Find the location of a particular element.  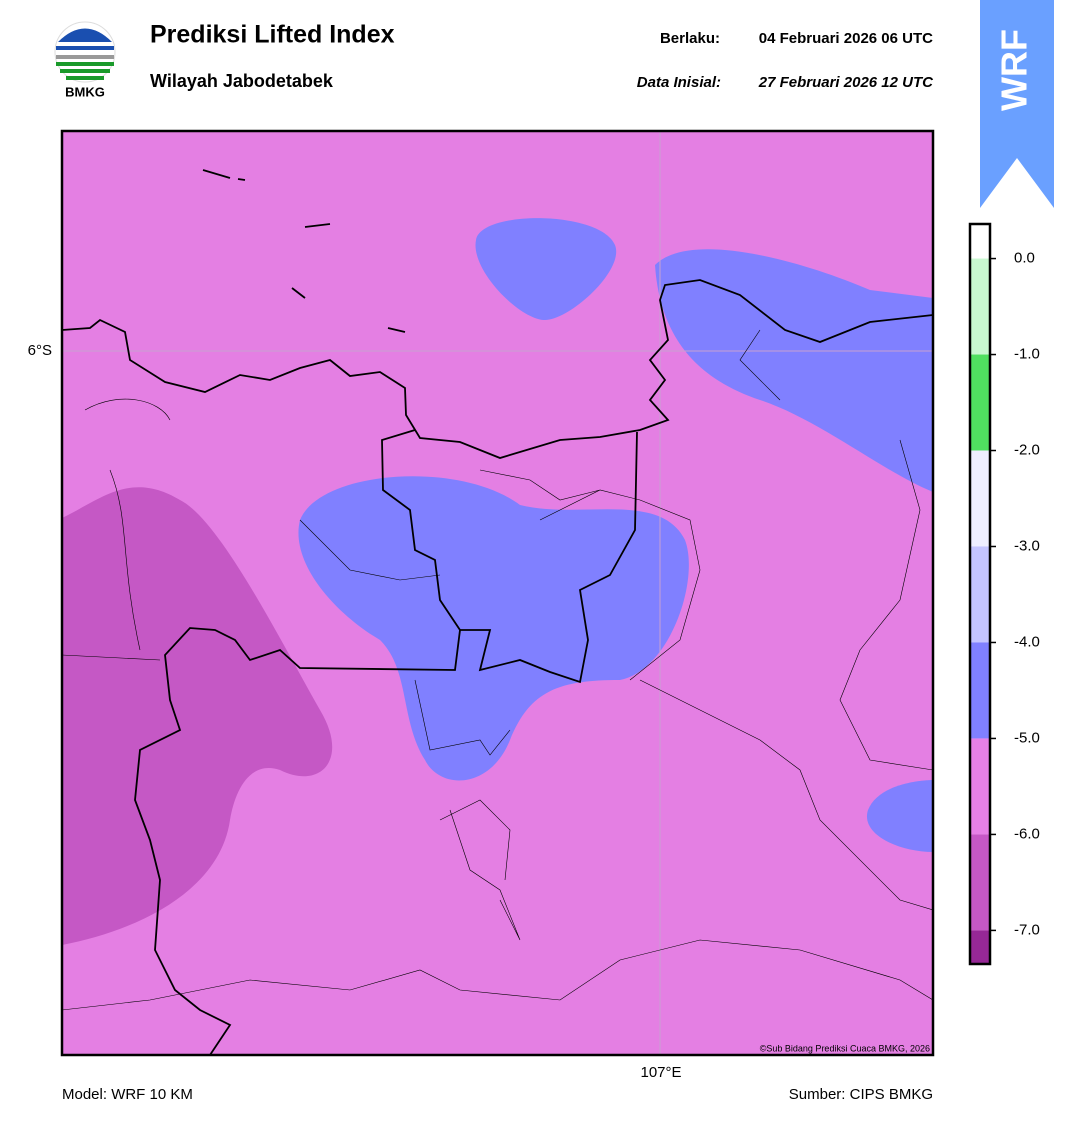

title: Prediksi Lifted Index is located at coordinates (272, 35).